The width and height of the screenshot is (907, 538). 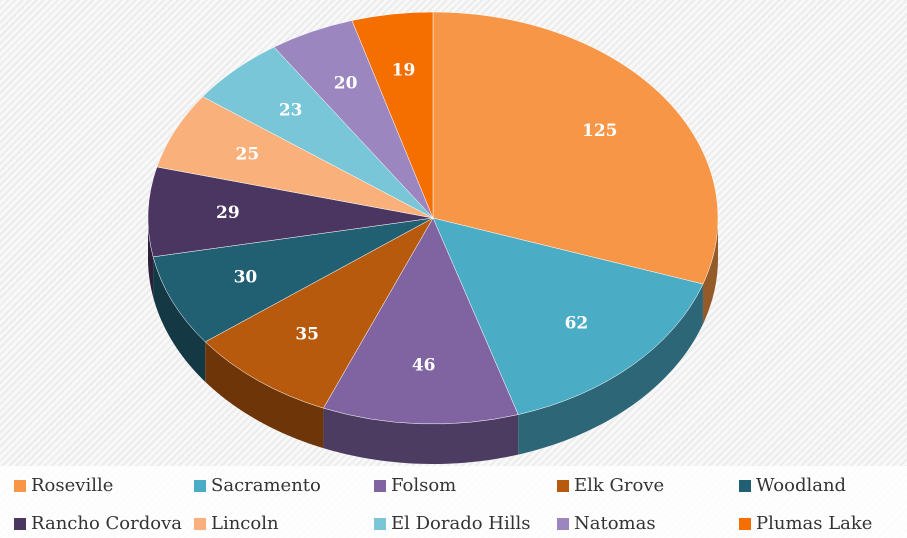 I want to click on data-label: 62, so click(x=577, y=324).